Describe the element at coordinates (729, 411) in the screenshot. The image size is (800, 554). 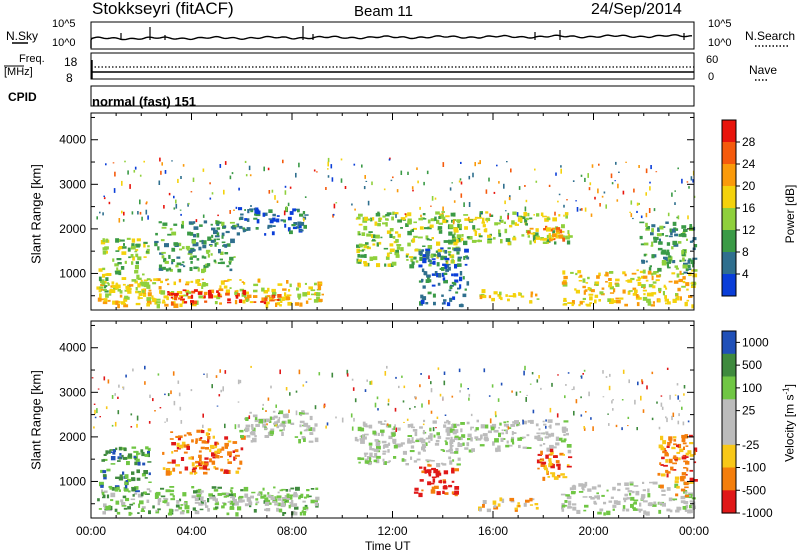
I see `velocity-colorbar-segment` at that location.